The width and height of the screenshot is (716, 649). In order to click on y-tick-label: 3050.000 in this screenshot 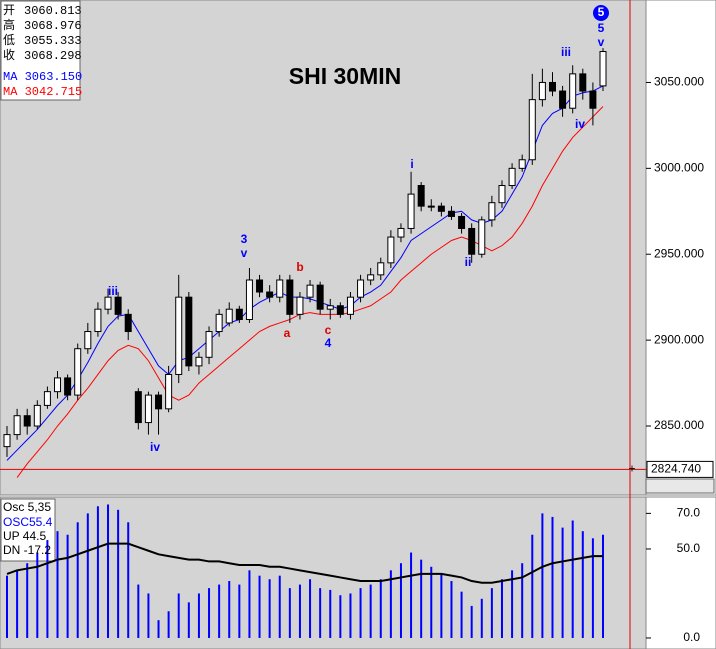, I will do `click(679, 82)`.